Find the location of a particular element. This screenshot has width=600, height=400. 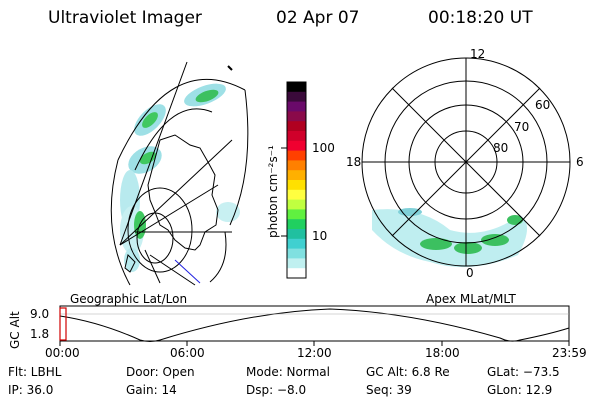

aurora-left is located at coordinates (180, 177).